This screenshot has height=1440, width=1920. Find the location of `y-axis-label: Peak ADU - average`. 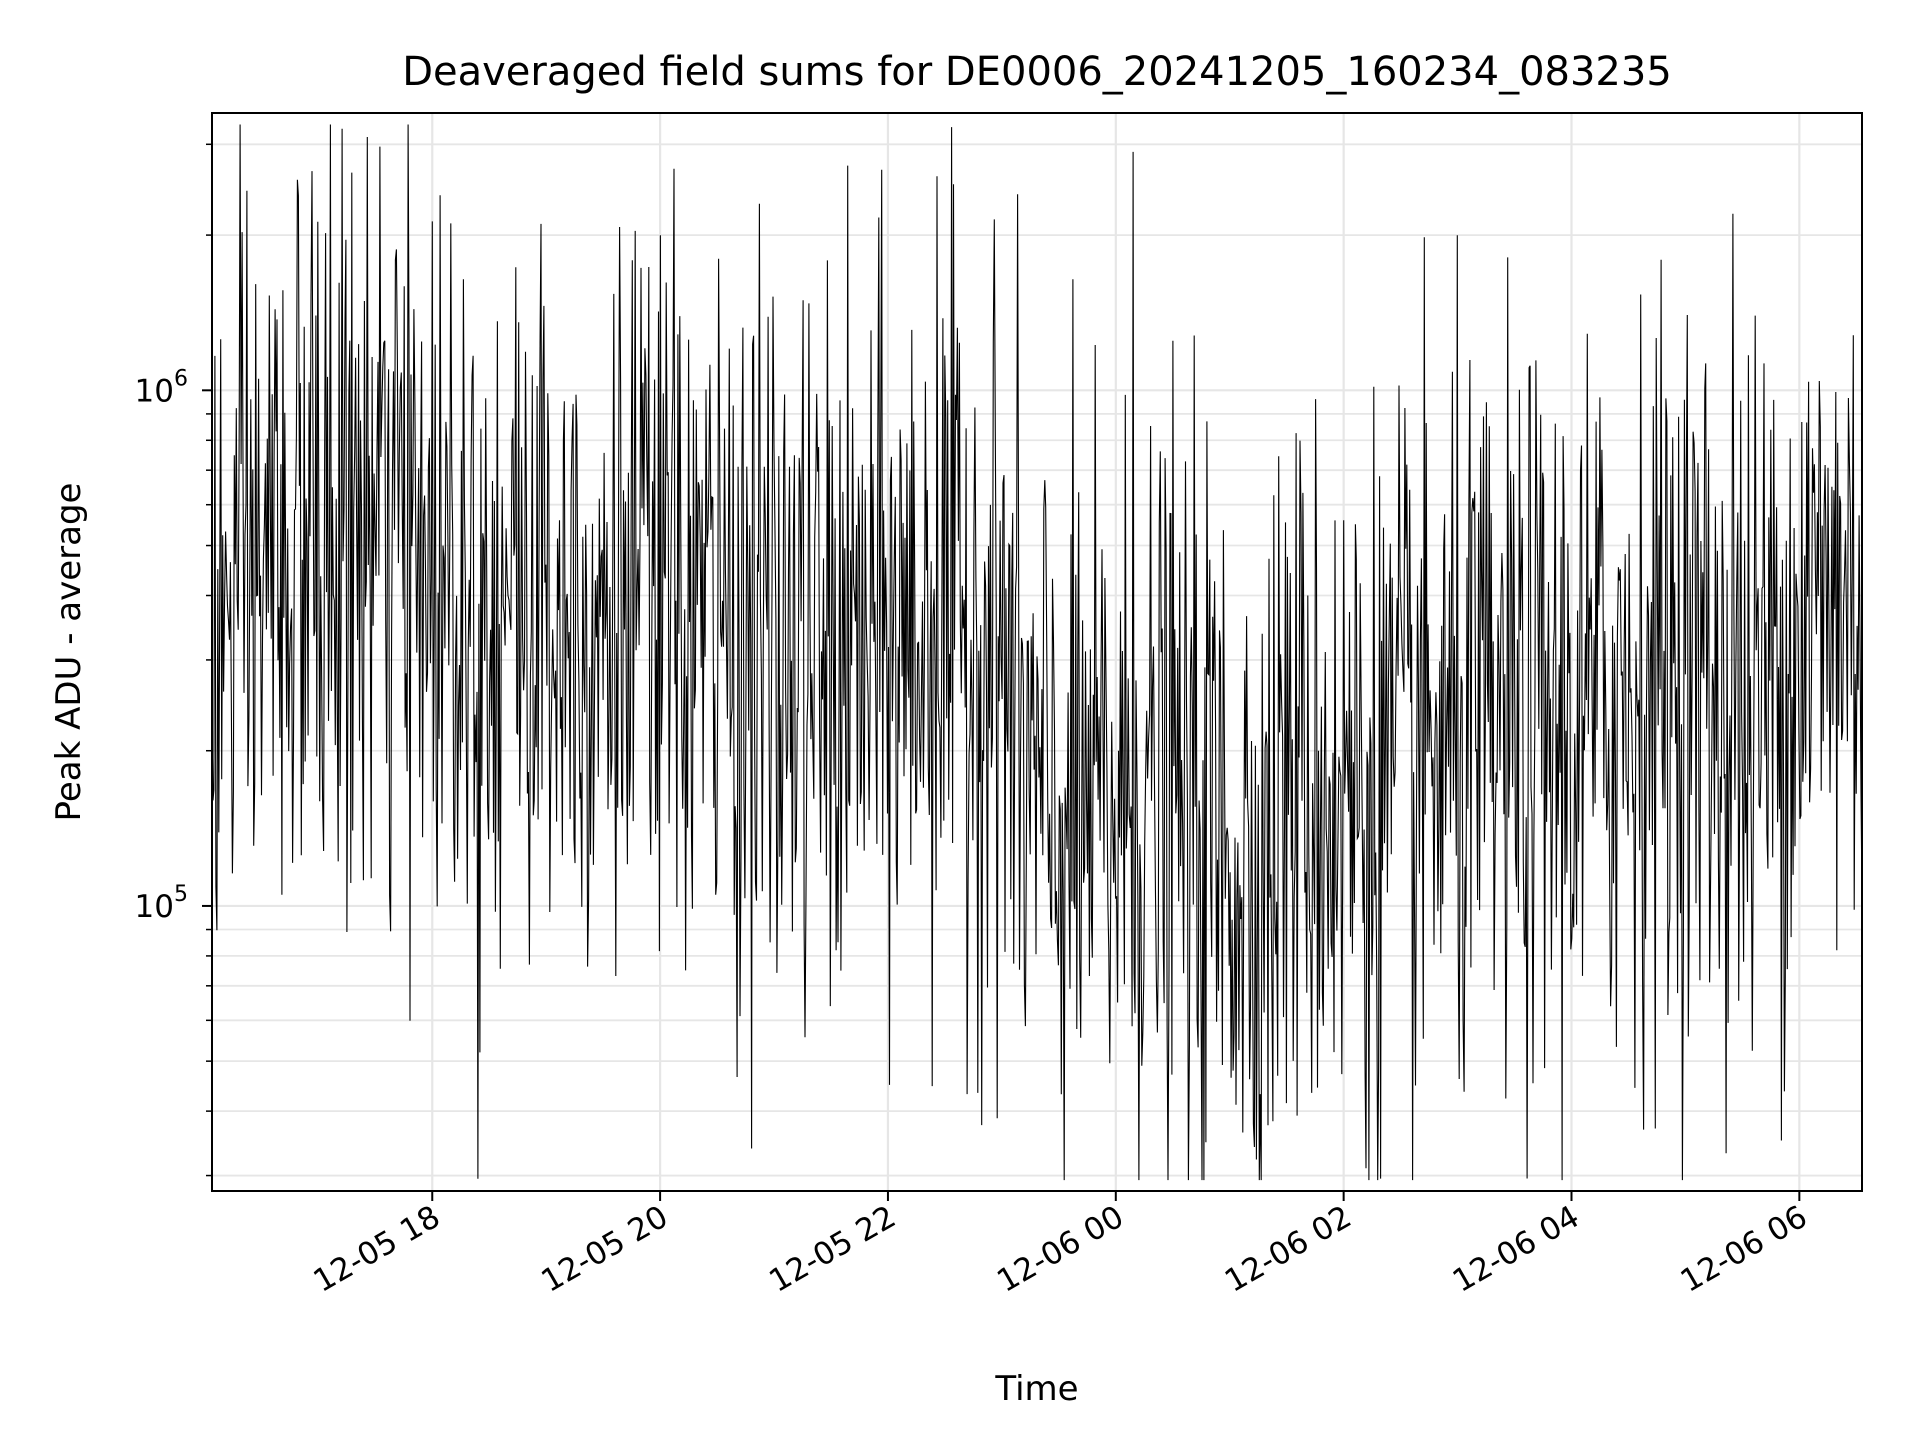

y-axis-label: Peak ADU - average is located at coordinates (69, 652).